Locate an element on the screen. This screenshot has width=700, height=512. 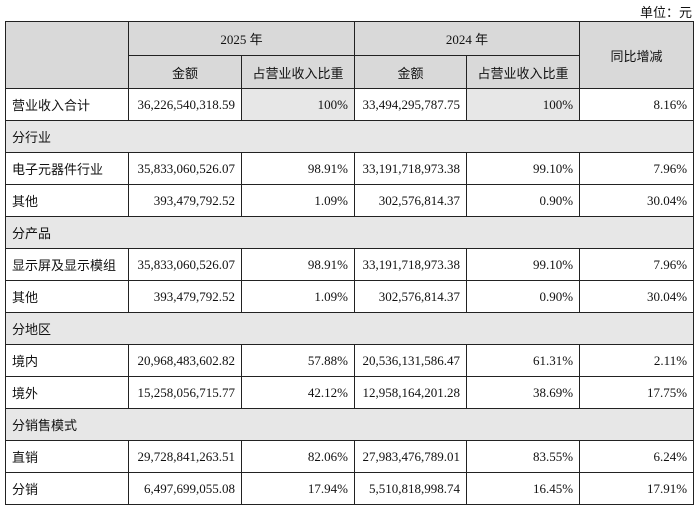
cell: 42.12% is located at coordinates (298, 392).